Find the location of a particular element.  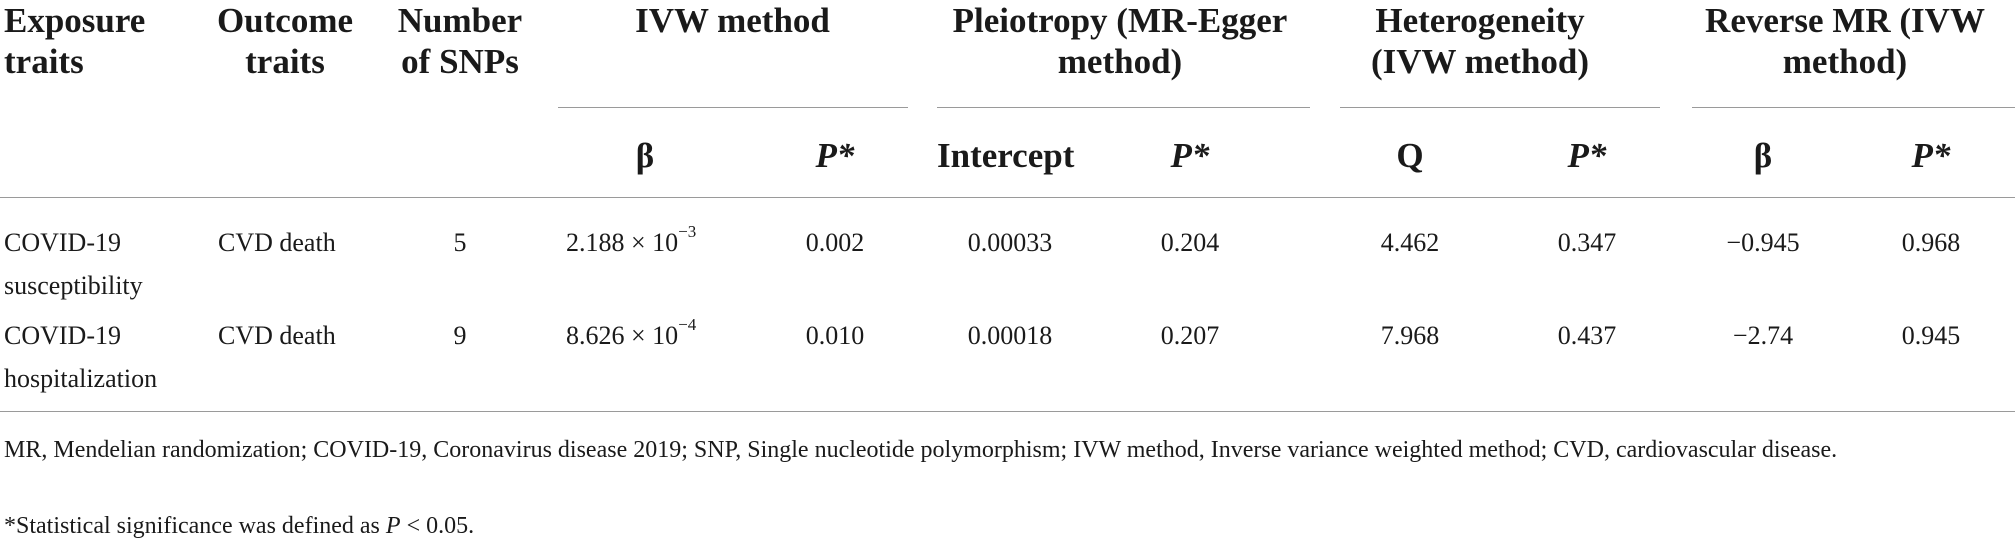

table-bottom-rule is located at coordinates (1007, 411).